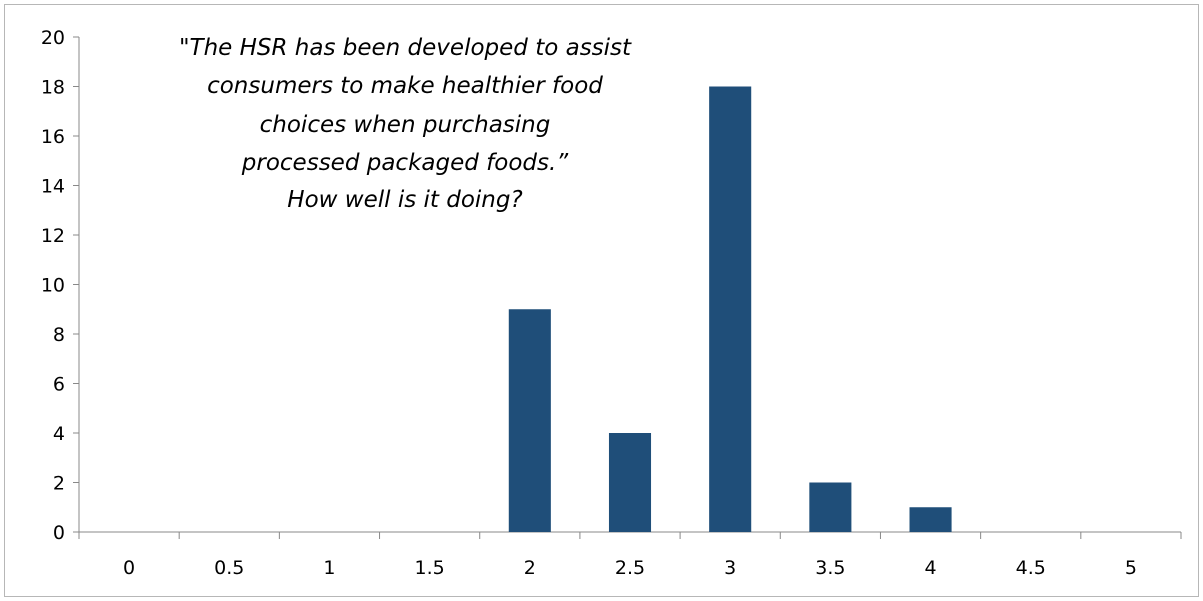 This screenshot has height=601, width=1203. What do you see at coordinates (404, 200) in the screenshot?
I see `title-line-5: How well is it doing?` at bounding box center [404, 200].